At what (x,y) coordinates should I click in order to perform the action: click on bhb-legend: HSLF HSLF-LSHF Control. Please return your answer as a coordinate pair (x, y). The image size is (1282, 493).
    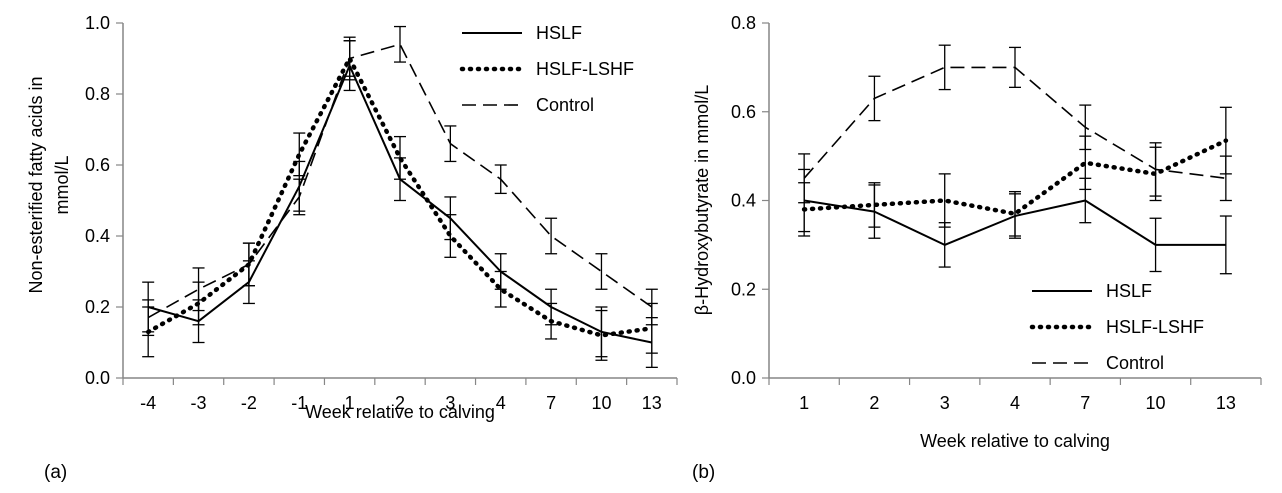
    Looking at the image, I should click on (1116, 327).